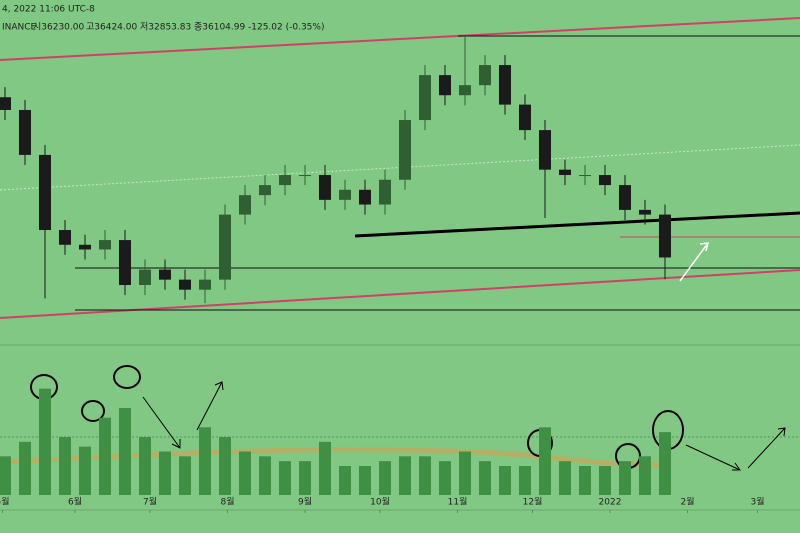 Image resolution: width=800 pixels, height=533 pixels. I want to click on open-value: 시36230.00, so click(58, 27).